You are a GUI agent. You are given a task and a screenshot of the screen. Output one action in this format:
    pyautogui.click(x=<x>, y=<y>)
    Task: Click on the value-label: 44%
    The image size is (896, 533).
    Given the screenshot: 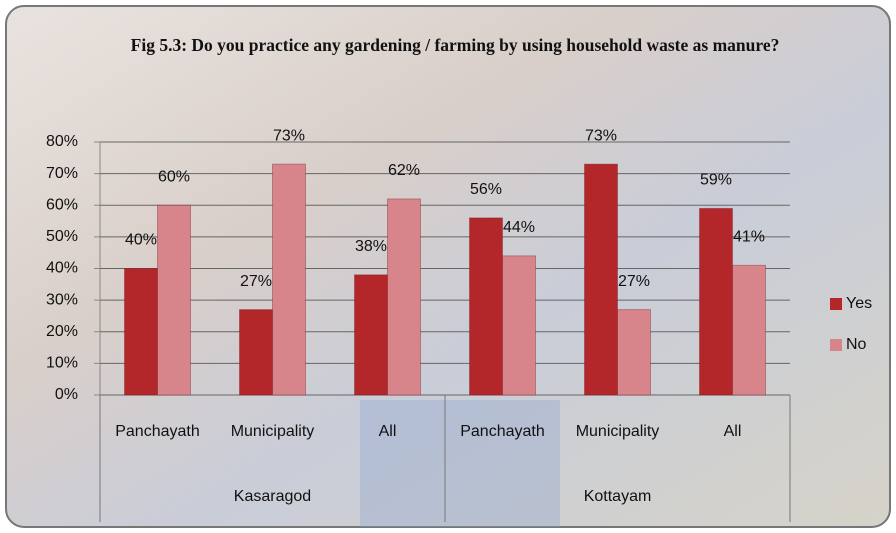 What is the action you would take?
    pyautogui.click(x=519, y=227)
    